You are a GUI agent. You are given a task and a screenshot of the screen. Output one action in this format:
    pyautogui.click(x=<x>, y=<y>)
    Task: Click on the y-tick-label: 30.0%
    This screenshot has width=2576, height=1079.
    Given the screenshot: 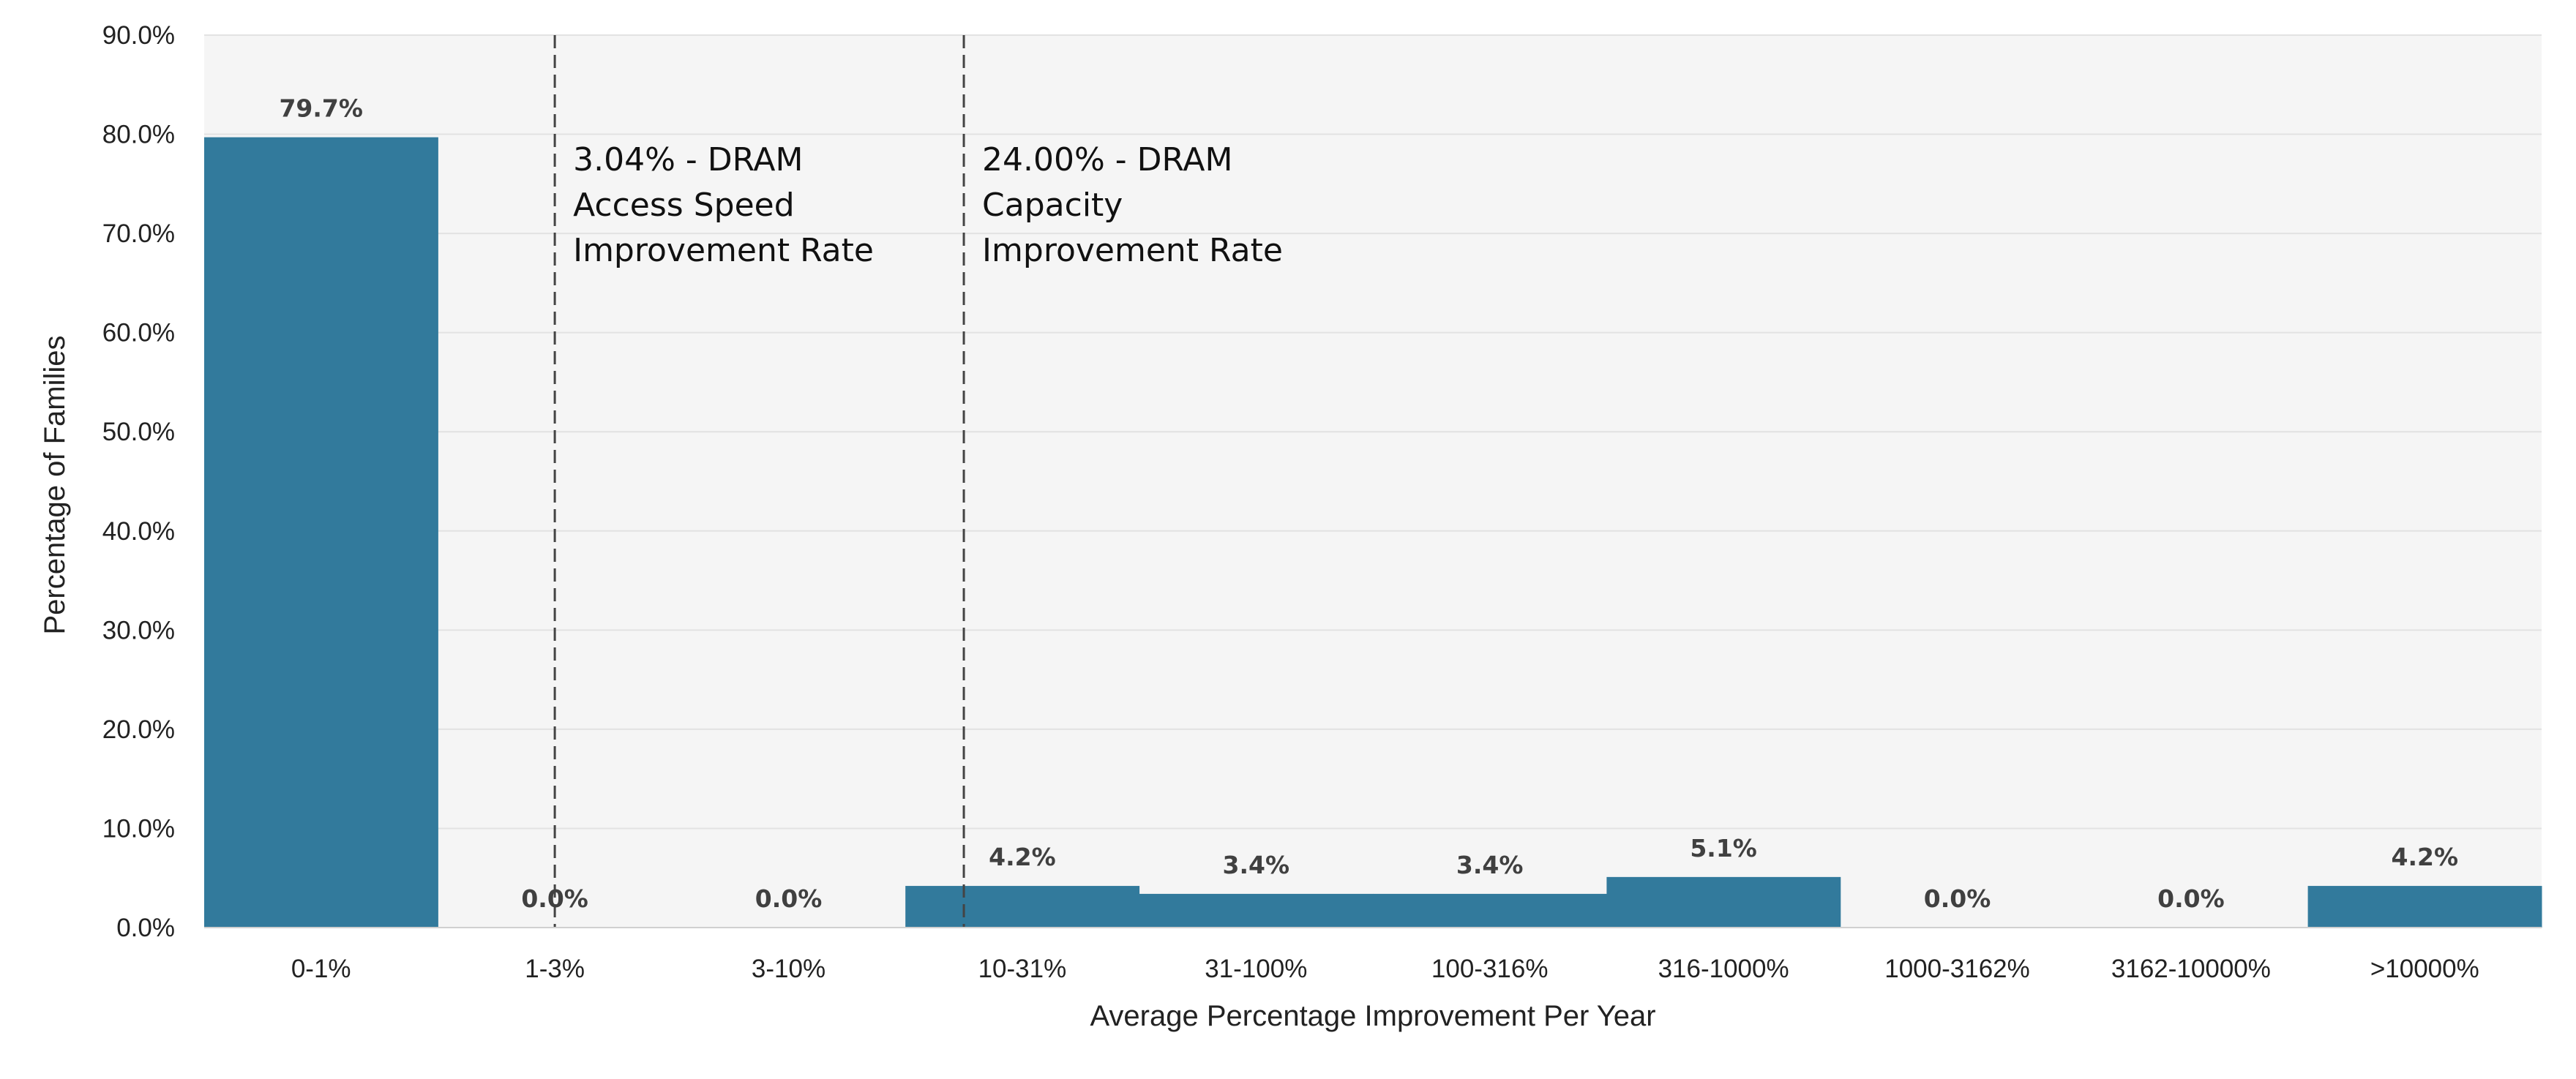 What is the action you would take?
    pyautogui.click(x=138, y=630)
    